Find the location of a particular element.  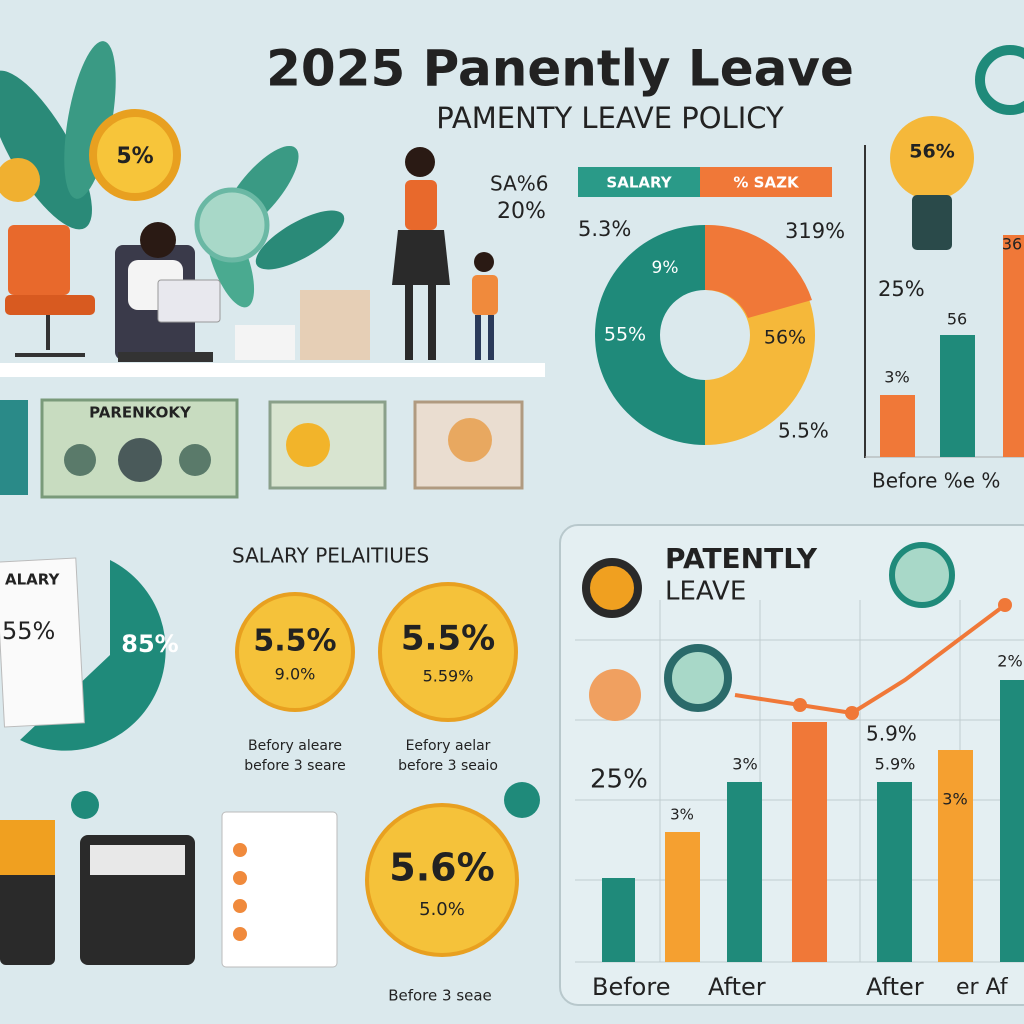

banner-text: PARENKOKY is located at coordinates (140, 413).